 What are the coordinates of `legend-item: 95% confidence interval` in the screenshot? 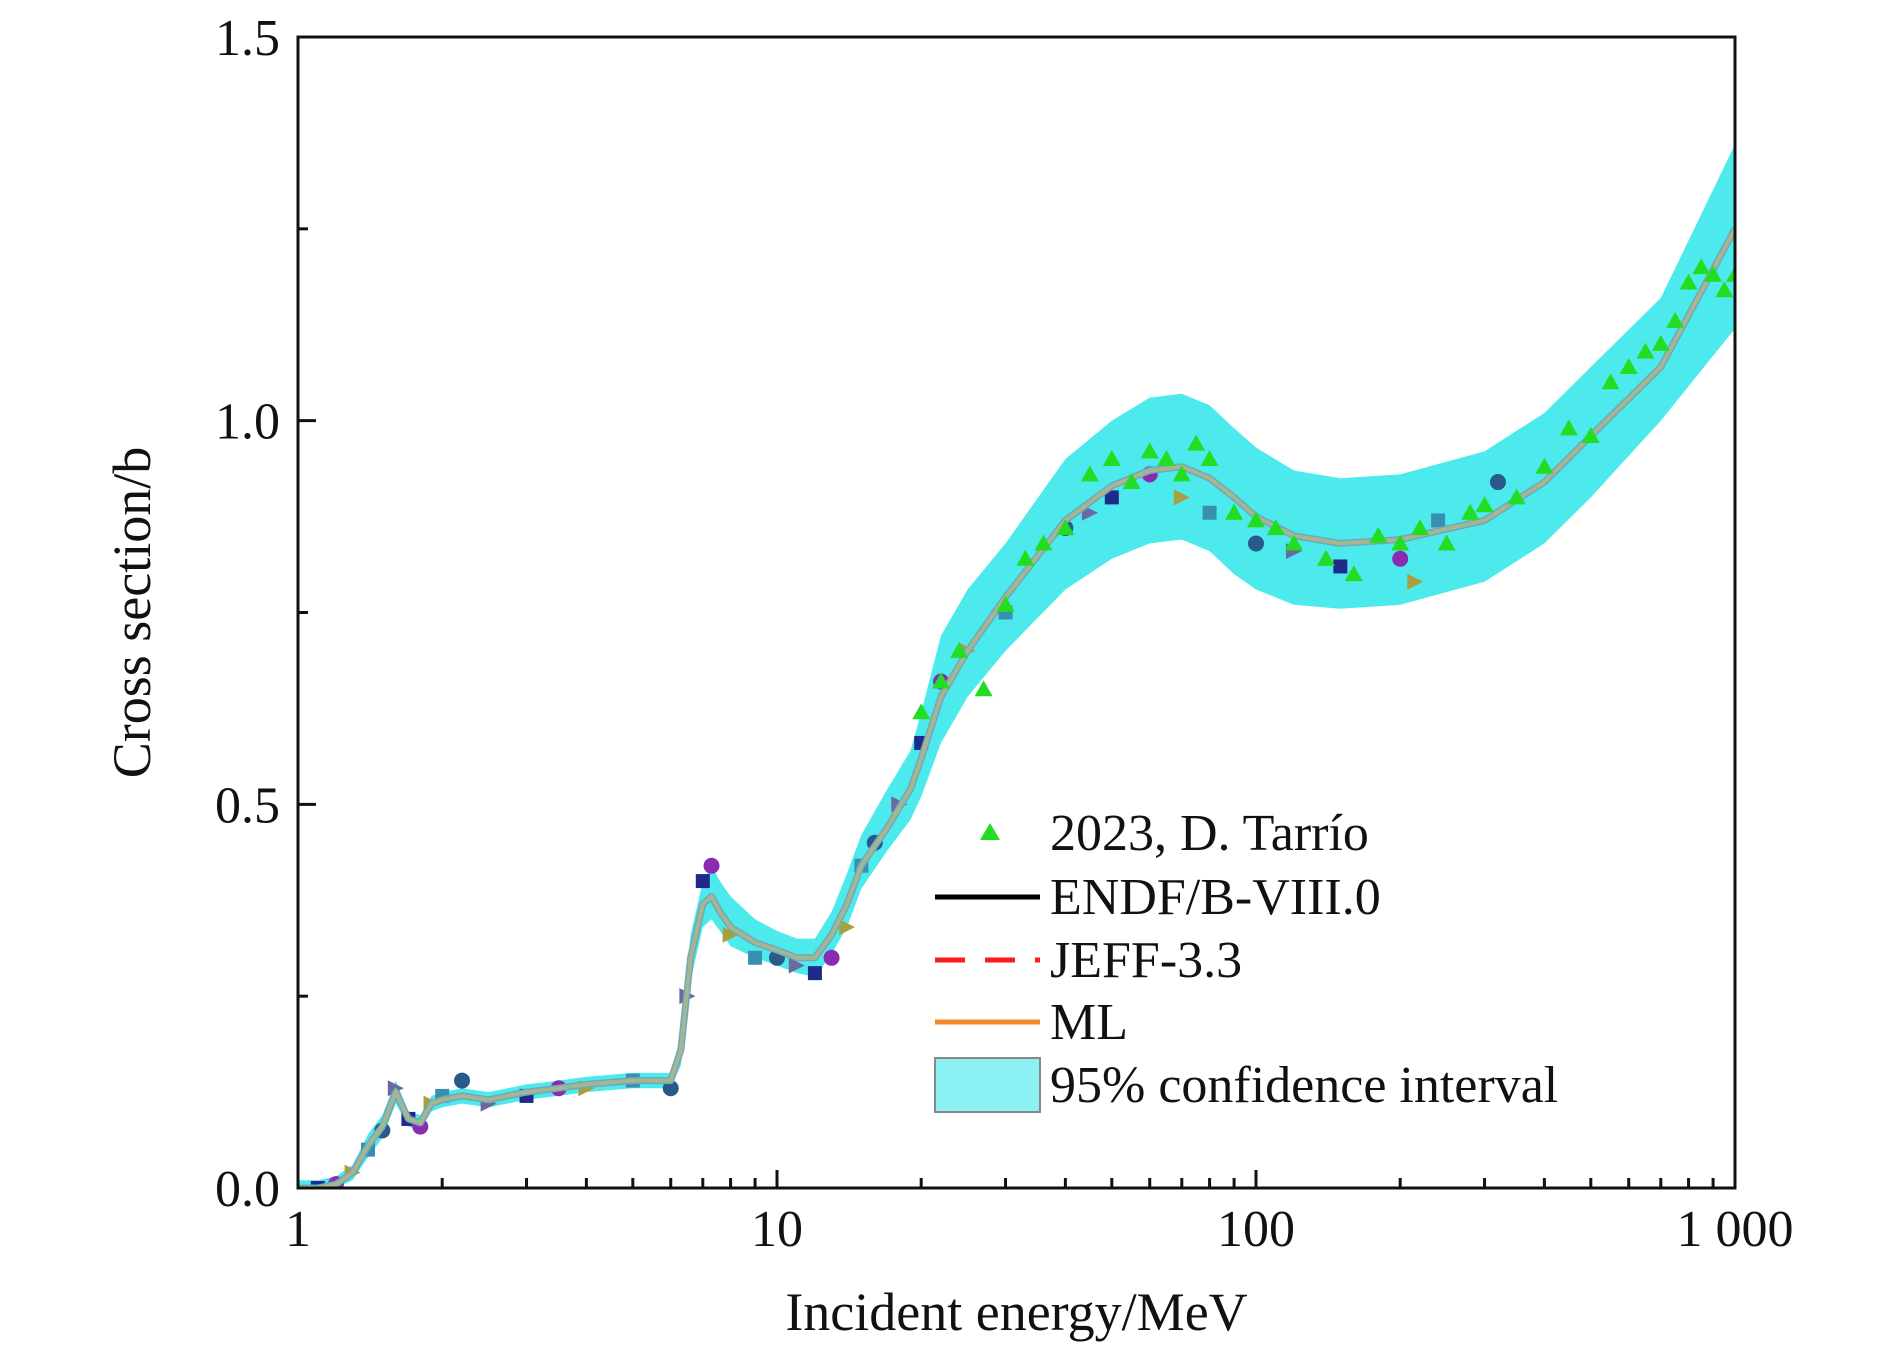 It's located at (1246, 1085).